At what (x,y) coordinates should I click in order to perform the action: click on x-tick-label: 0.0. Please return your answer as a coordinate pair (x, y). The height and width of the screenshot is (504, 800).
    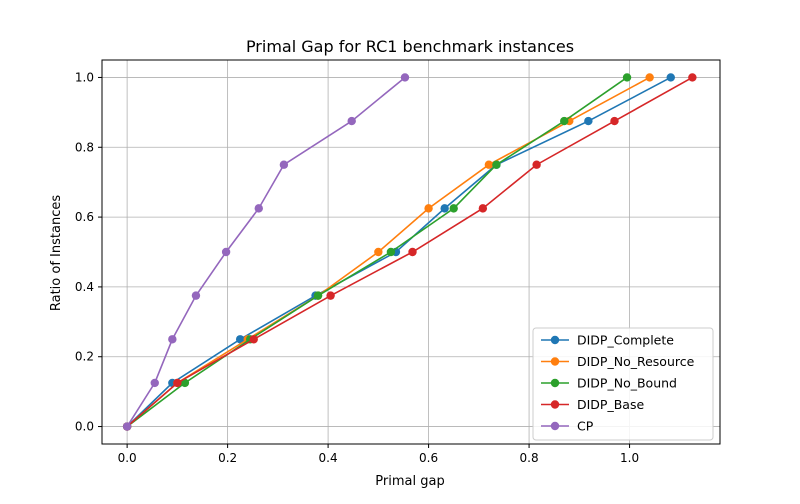
    Looking at the image, I should click on (127, 458).